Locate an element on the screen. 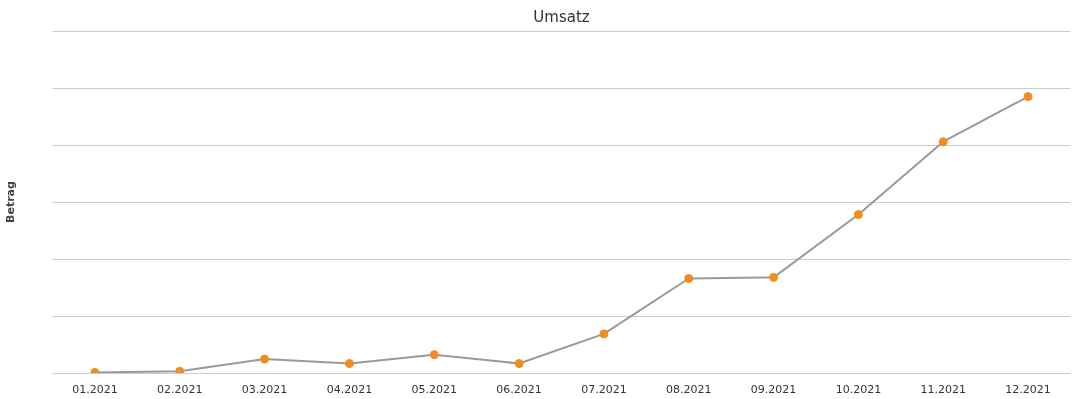 The height and width of the screenshot is (399, 1079). x-tick-label: 01.2021 is located at coordinates (95, 389).